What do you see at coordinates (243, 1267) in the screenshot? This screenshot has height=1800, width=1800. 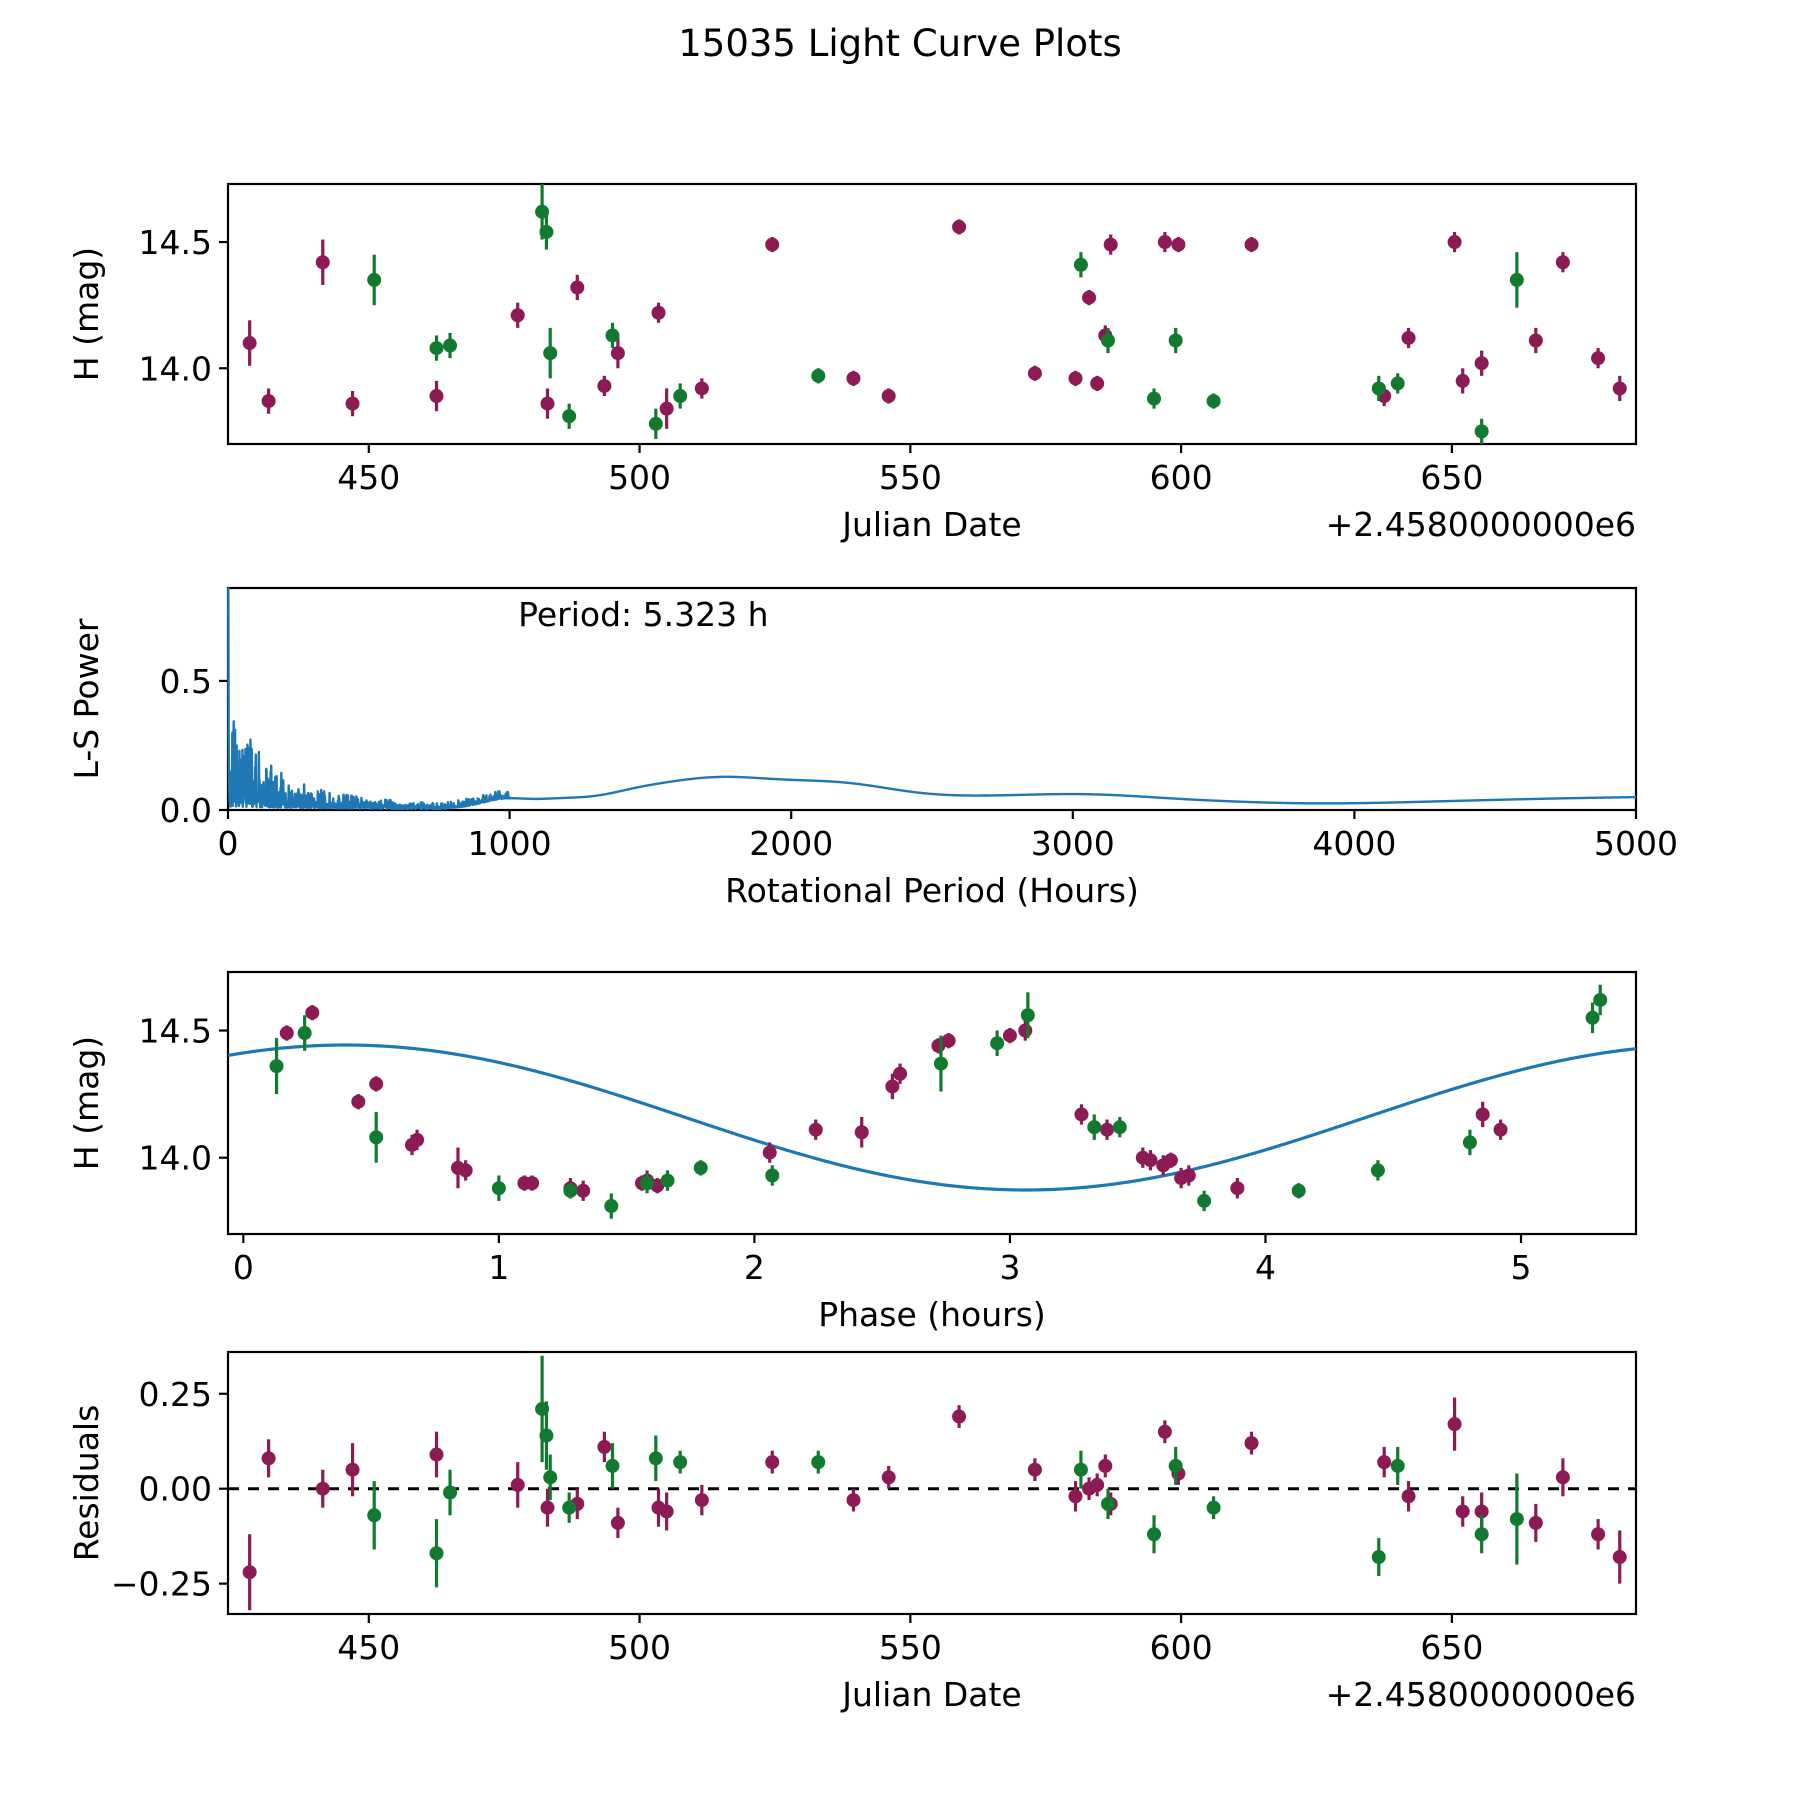 I see `x-tick-label: 0` at bounding box center [243, 1267].